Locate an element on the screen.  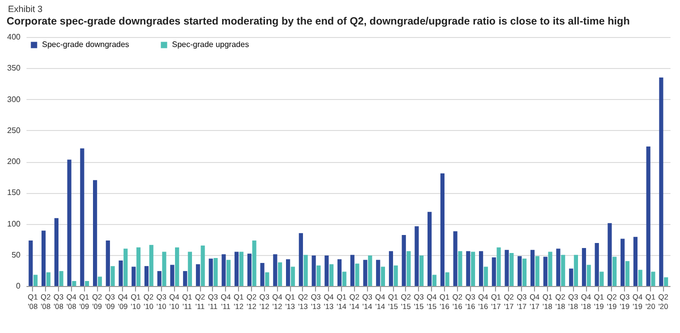
chart-title: Corporate spec-grade downgrades started moderating by the end of Q2, downgrade/upgrade ratio is close to its all-time high is located at coordinates (318, 22).